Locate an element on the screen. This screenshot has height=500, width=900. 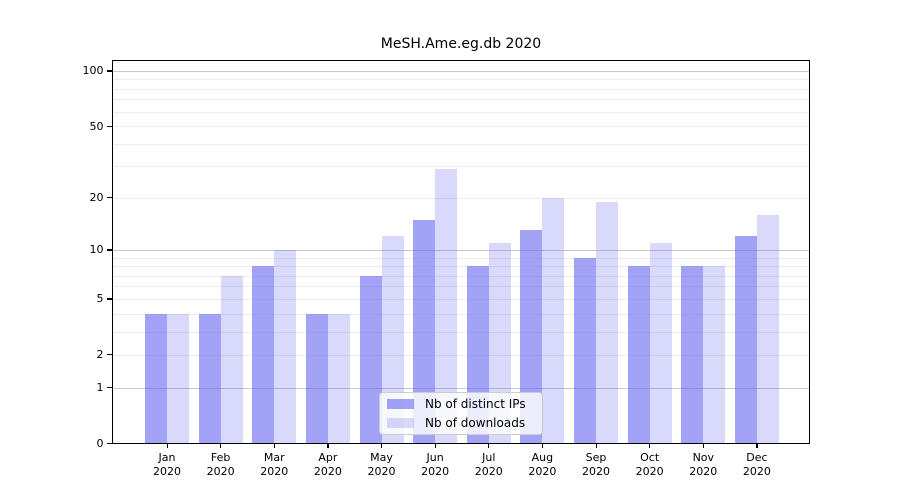
x-tick-label: Sep 2020 is located at coordinates (596, 465).